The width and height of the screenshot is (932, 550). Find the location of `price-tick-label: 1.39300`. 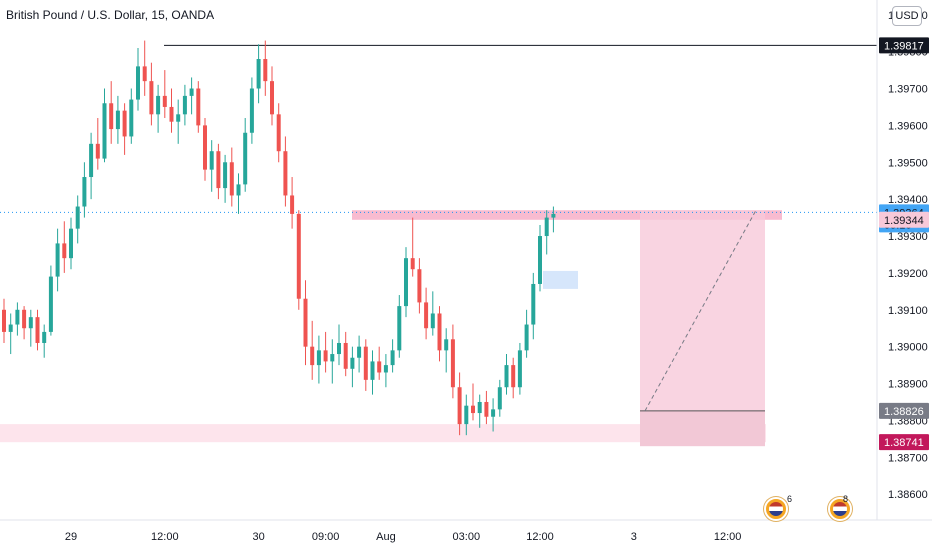

price-tick-label: 1.39300 is located at coordinates (908, 237).